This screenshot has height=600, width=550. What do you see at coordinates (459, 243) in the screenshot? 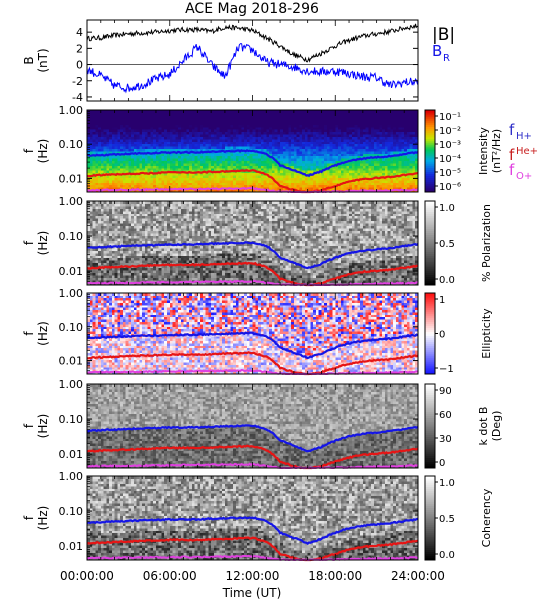
I see `polarization-colorbar: 1.0 0.5 0.0 % Polarization` at bounding box center [459, 243].